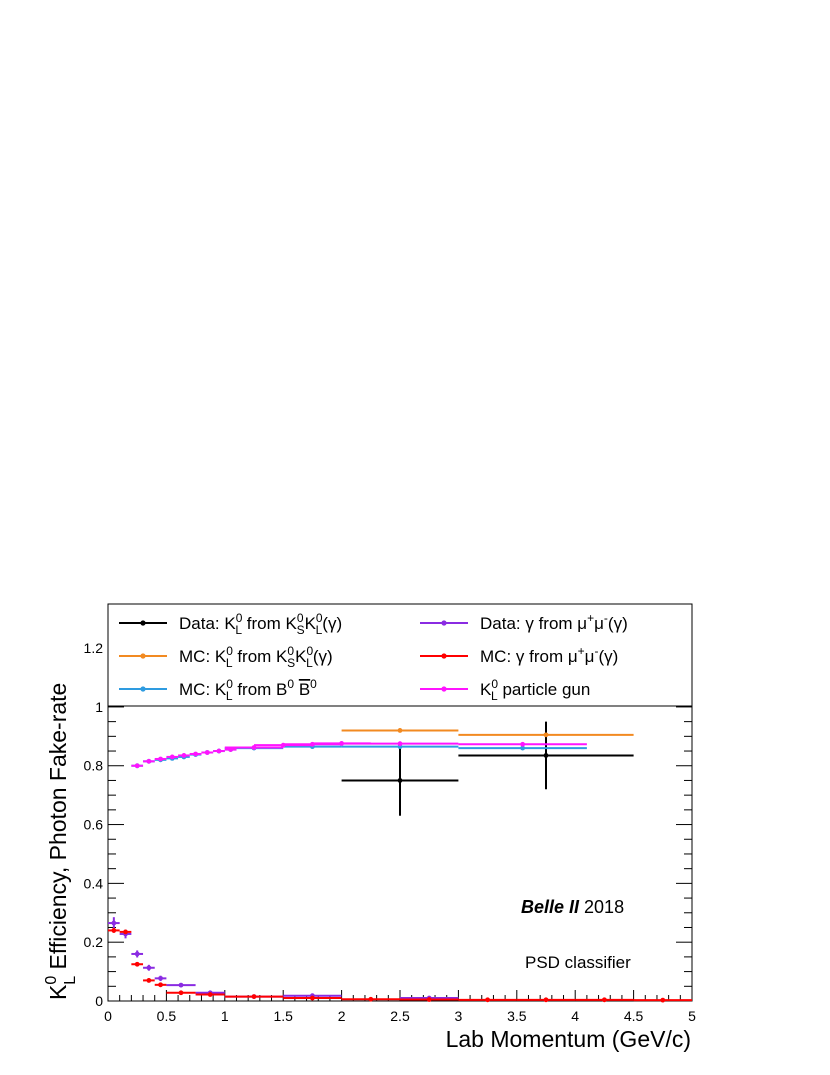  What do you see at coordinates (529, 656) in the screenshot?
I see `legend-text-part: MC: γ from μ` at bounding box center [529, 656].